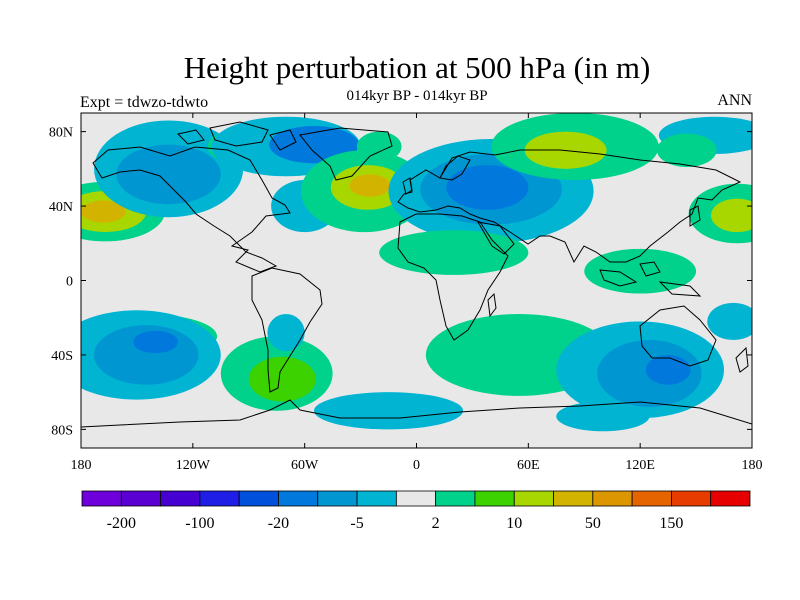 This screenshot has width=800, height=600. Describe the element at coordinates (61, 133) in the screenshot. I see `lat-tick-label: 80N` at that location.